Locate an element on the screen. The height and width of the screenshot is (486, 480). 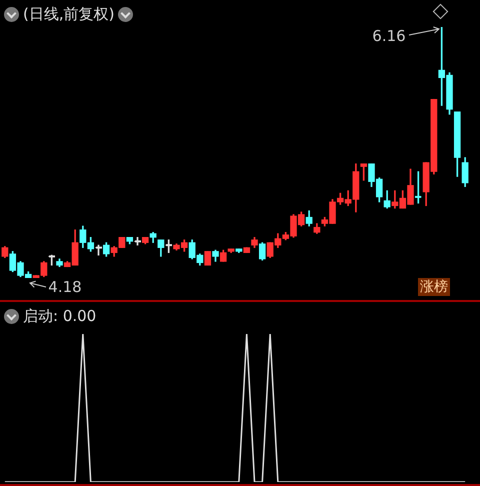
chart-title: 启动: 0.00 is located at coordinates (59, 316).